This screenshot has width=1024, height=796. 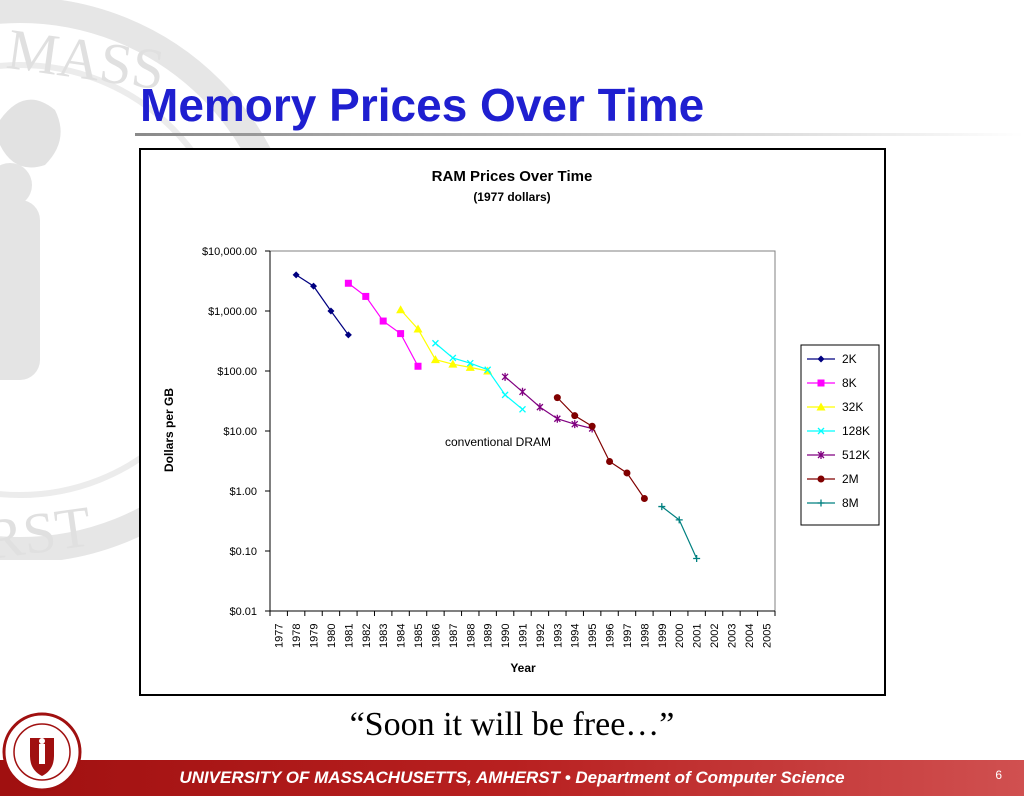 I want to click on x-tick-label: 2000, so click(x=680, y=636).